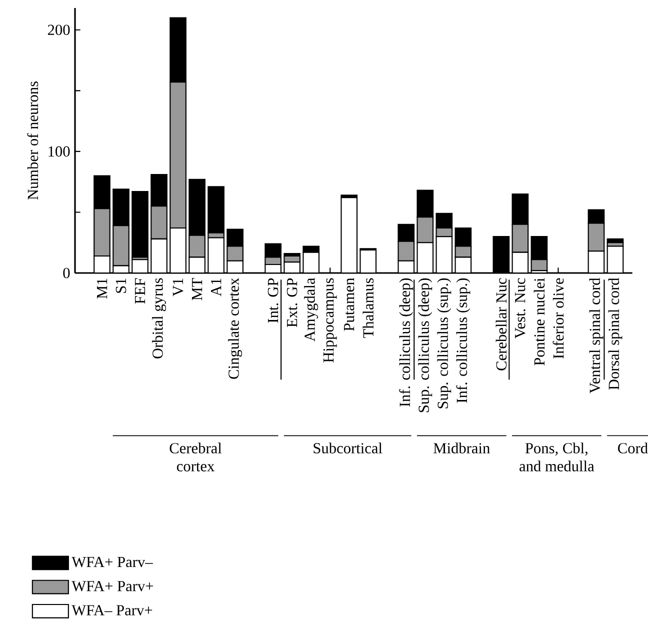 This screenshot has width=648, height=633. What do you see at coordinates (633, 448) in the screenshot?
I see `text: Cord` at bounding box center [633, 448].